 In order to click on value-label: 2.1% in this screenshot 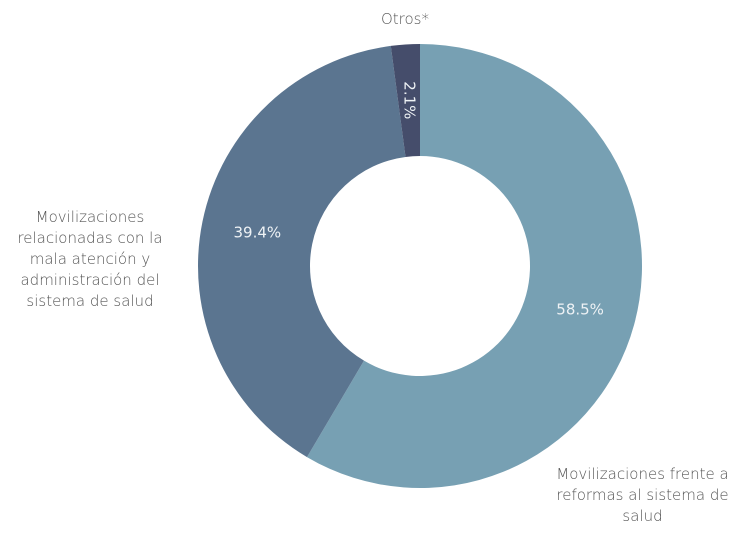, I will do `click(410, 100)`.